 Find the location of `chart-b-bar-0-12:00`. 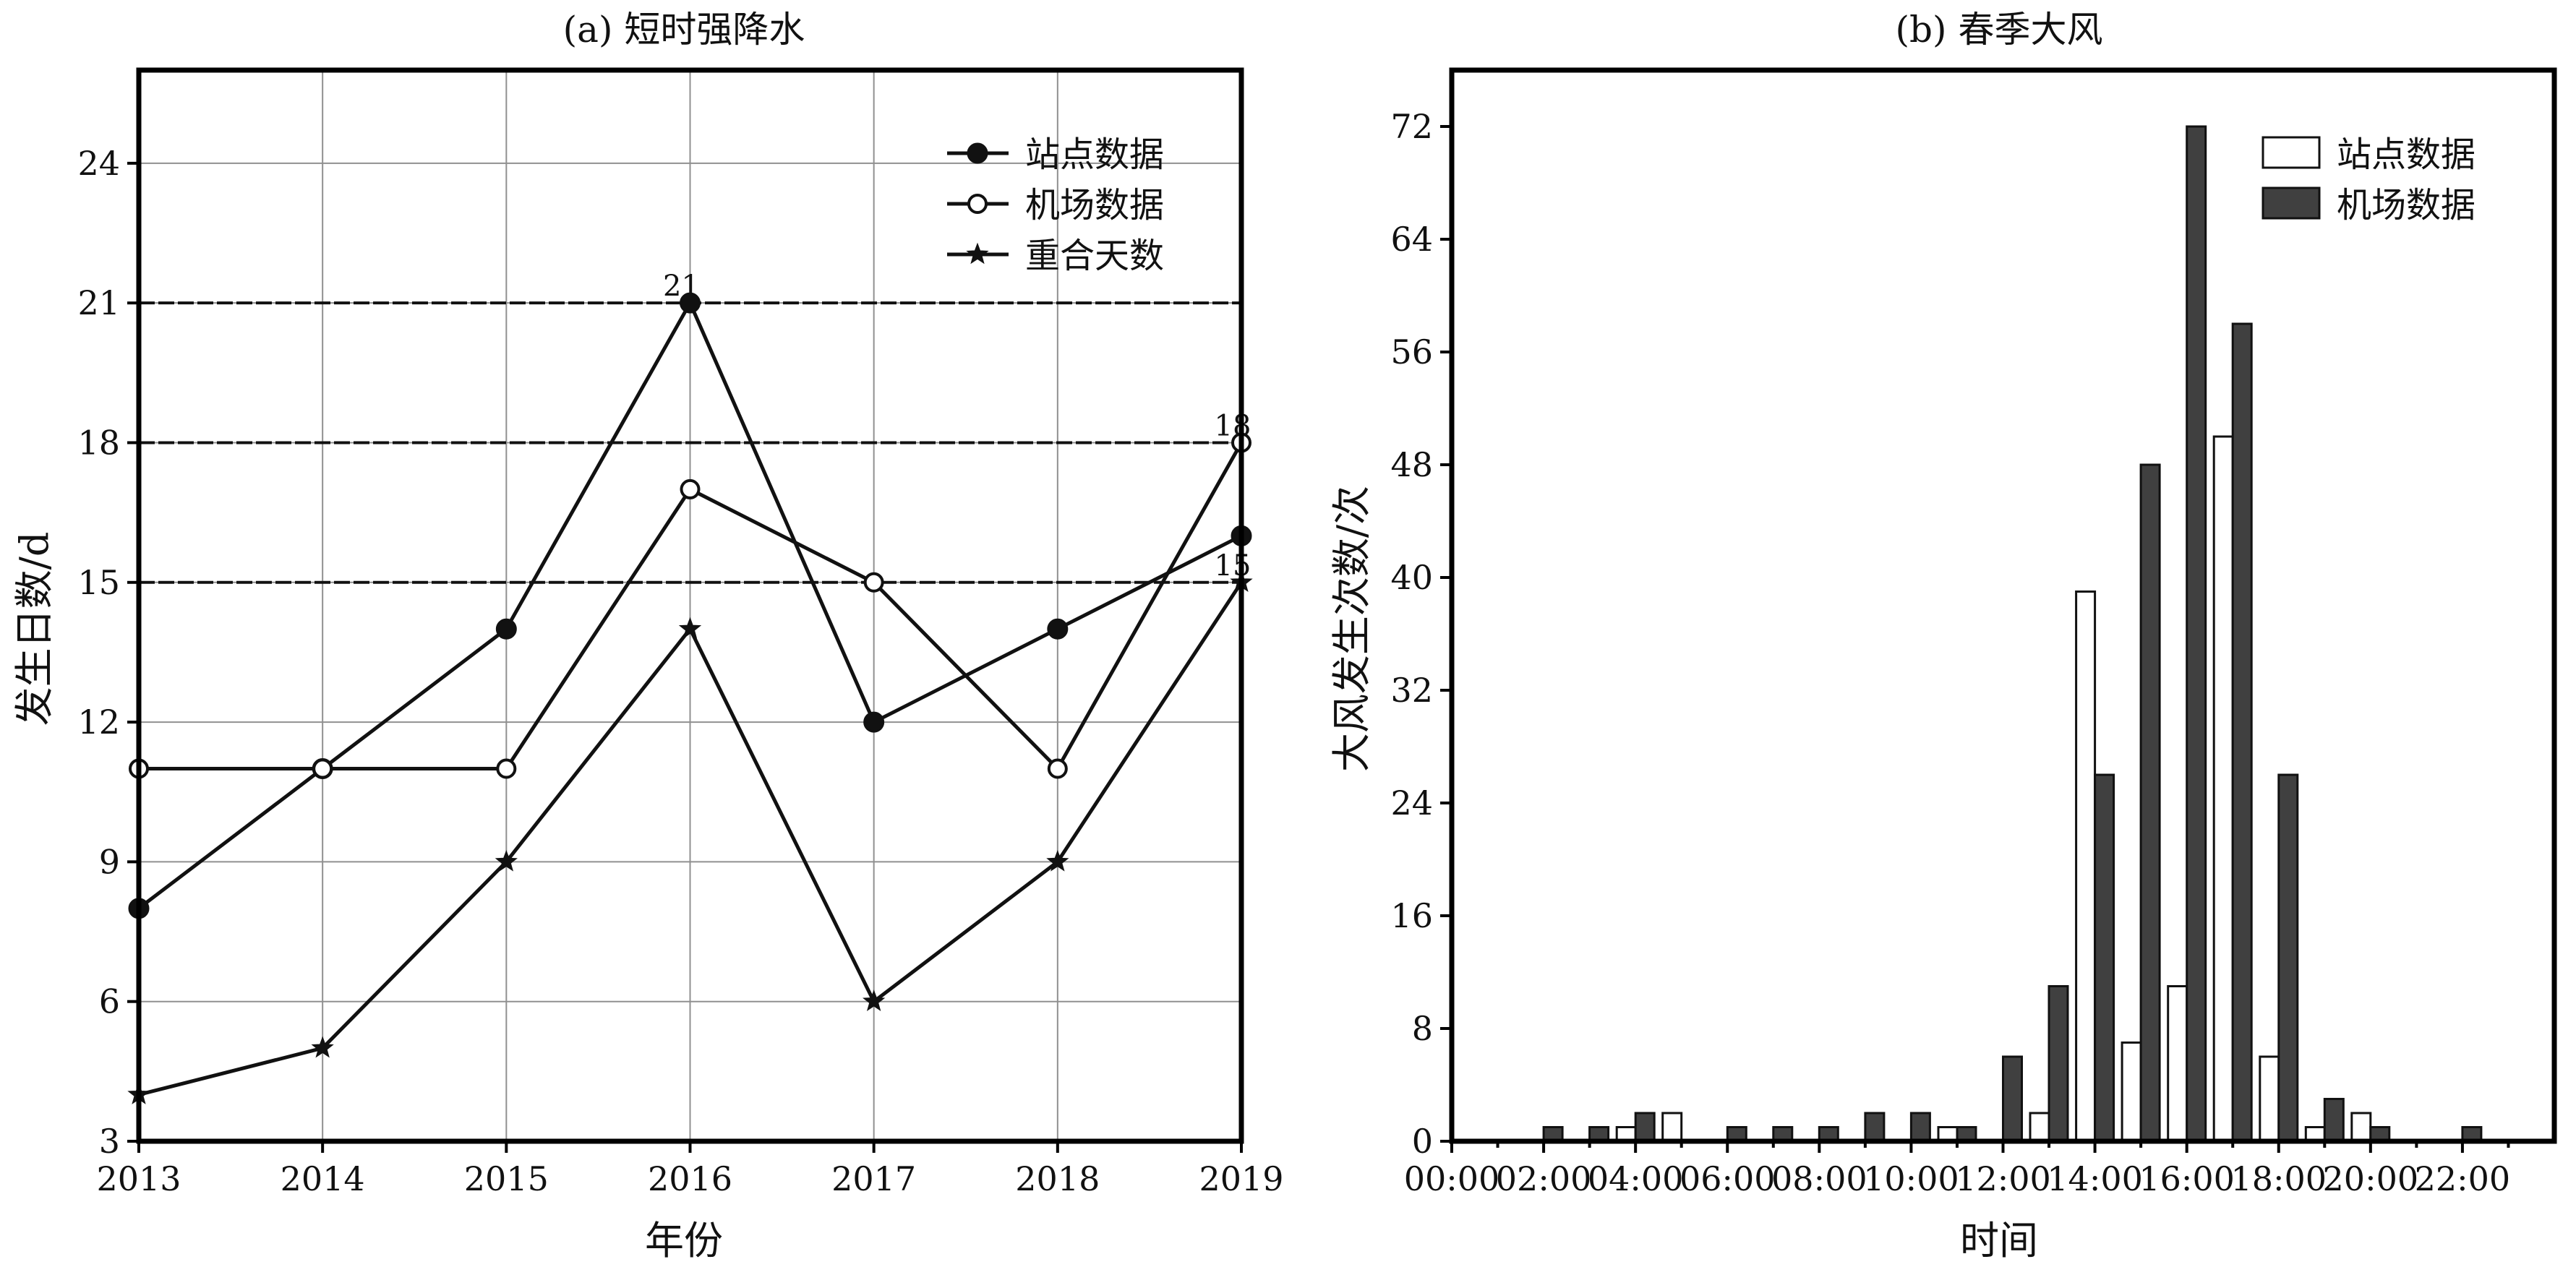

chart-b-bar-0-12:00 is located at coordinates (2039, 1127).